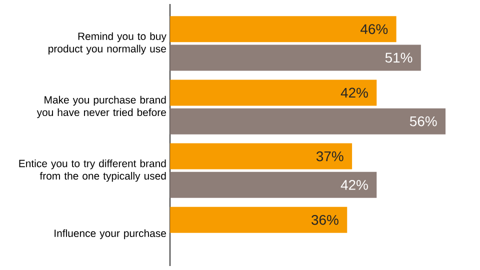  Describe the element at coordinates (92, 171) in the screenshot. I see `y-tick-label: Entice you to try different brand from the one typically used` at that location.